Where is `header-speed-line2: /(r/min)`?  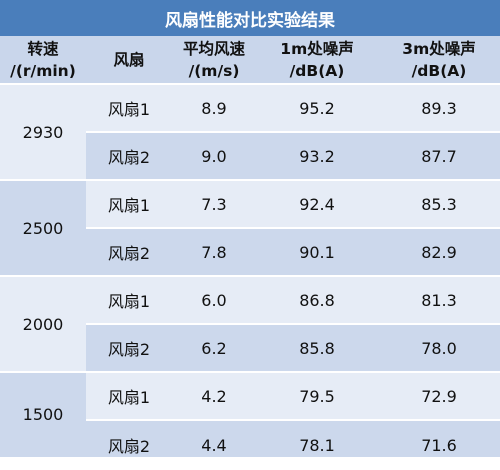
header-speed-line2: /(r/min) is located at coordinates (43, 71).